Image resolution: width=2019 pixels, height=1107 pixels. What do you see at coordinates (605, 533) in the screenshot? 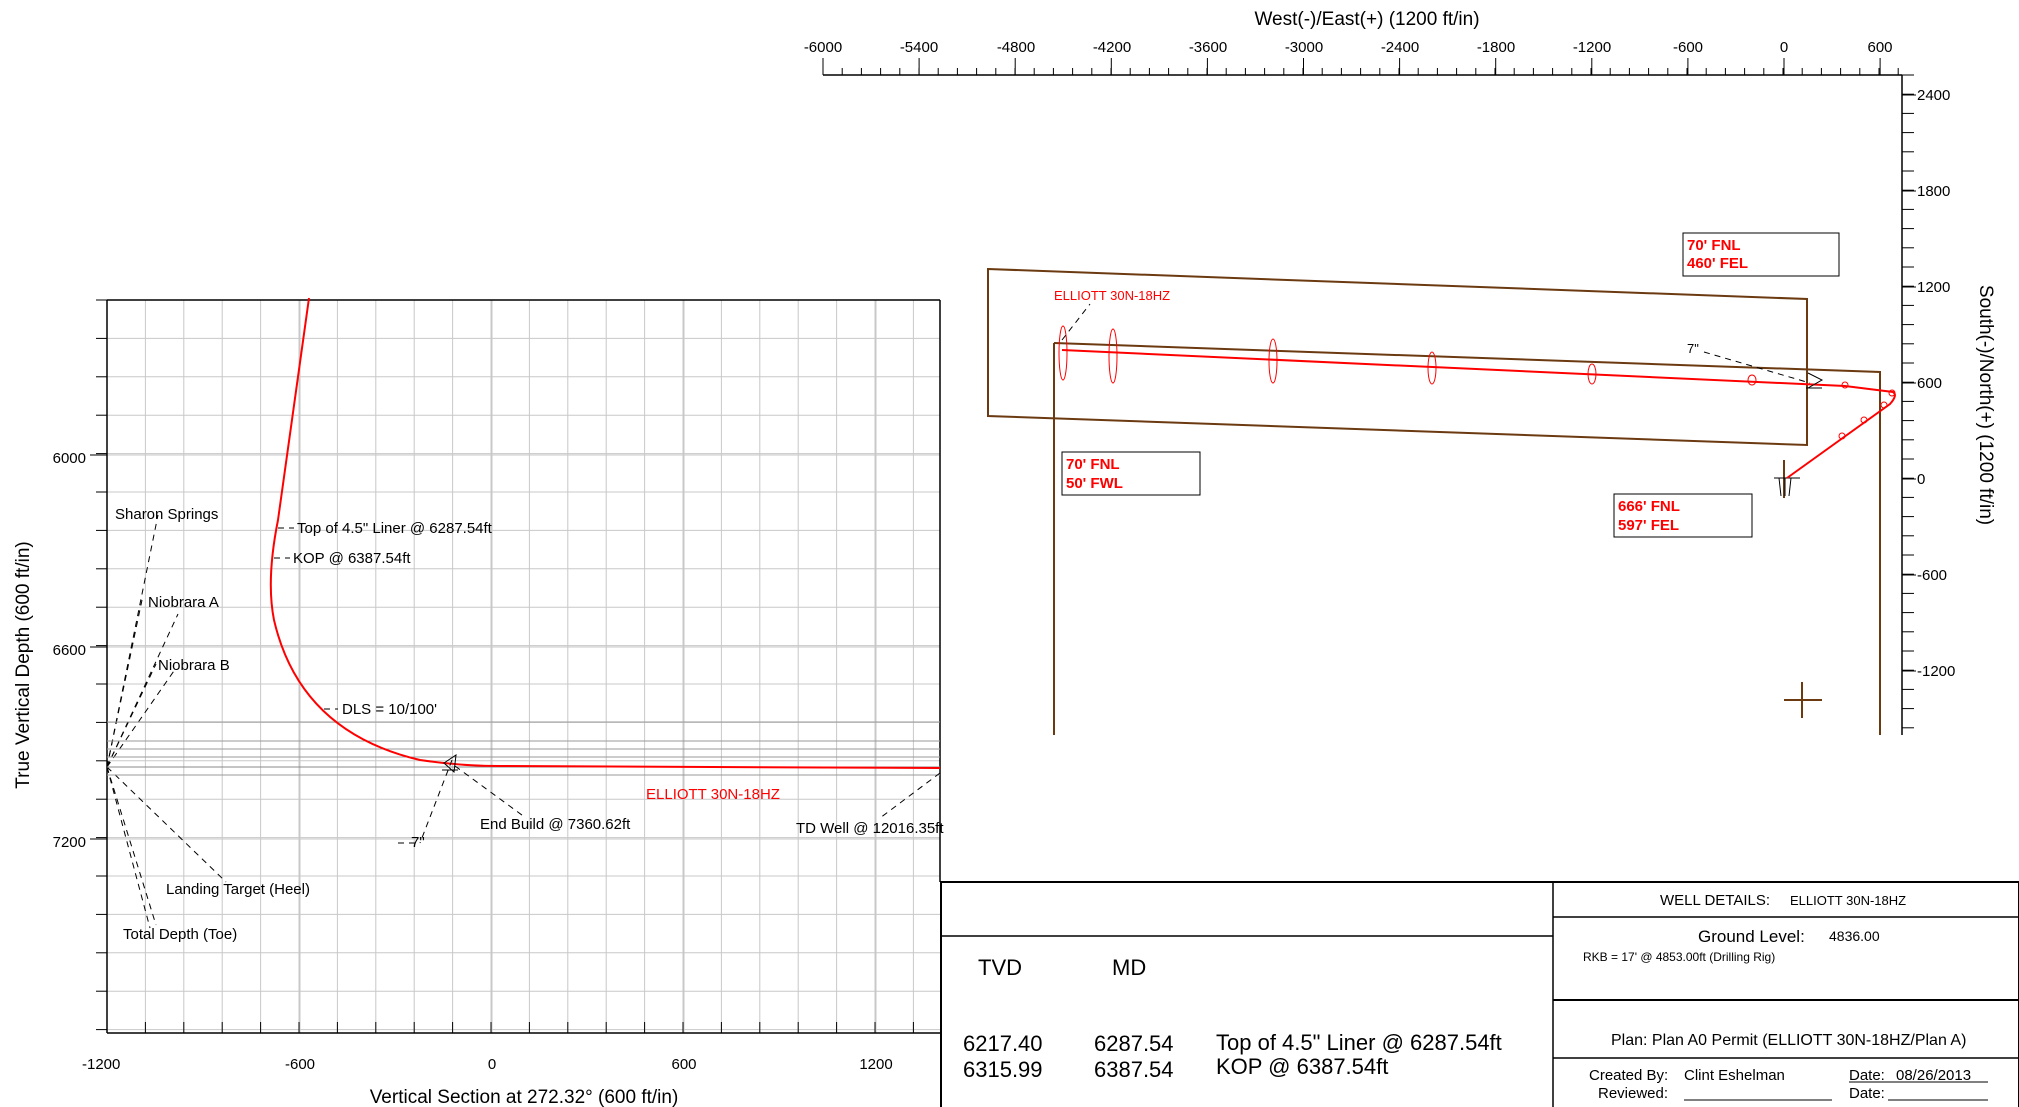
I see `section-wellpath` at bounding box center [605, 533].